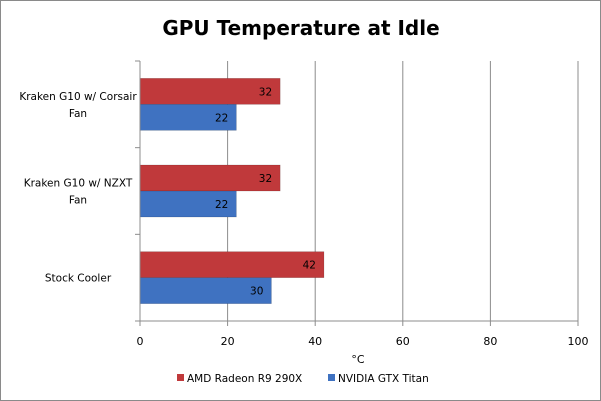  What do you see at coordinates (578, 341) in the screenshot?
I see `x-tick-label-100: 100` at bounding box center [578, 341].